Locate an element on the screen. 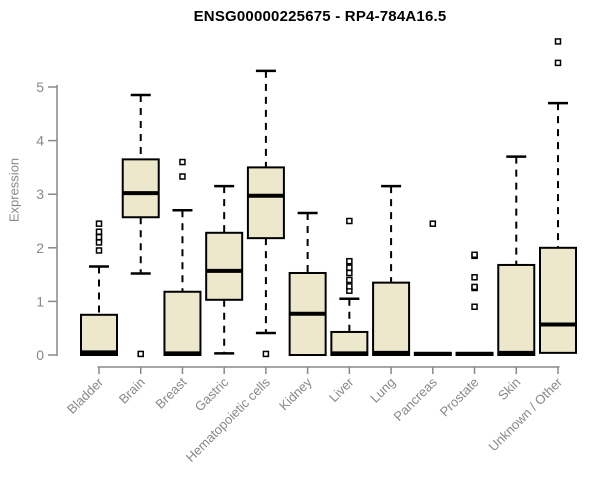 The height and width of the screenshot is (500, 600). box-brain is located at coordinates (140, 188).